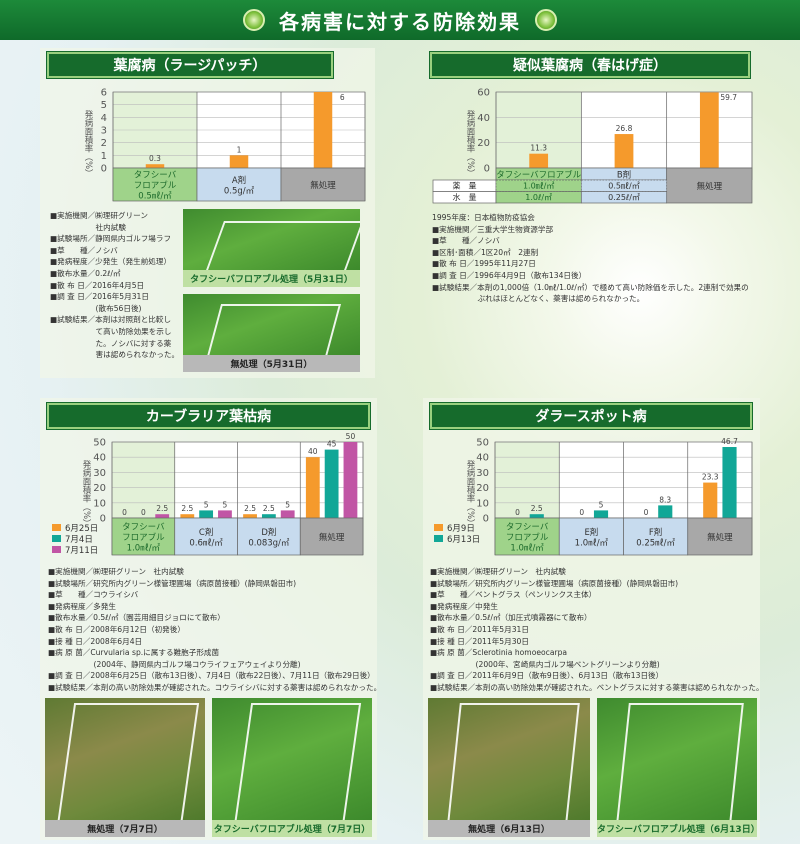  I want to click on info-line: ■調 査 日／1996年4月9日（散布134日後）, so click(509, 275).